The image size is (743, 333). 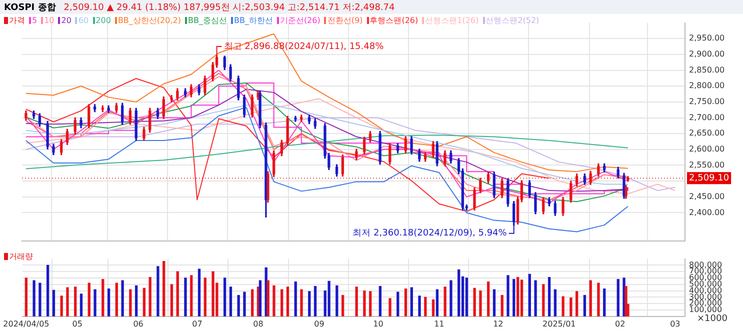 I want to click on chart-subtitle: 2,509.10 ▲ 29.41 (1.18%) 187,995천 시:2,503.94 고:2,514.71 저:2,498.74, so click(x=229, y=8).